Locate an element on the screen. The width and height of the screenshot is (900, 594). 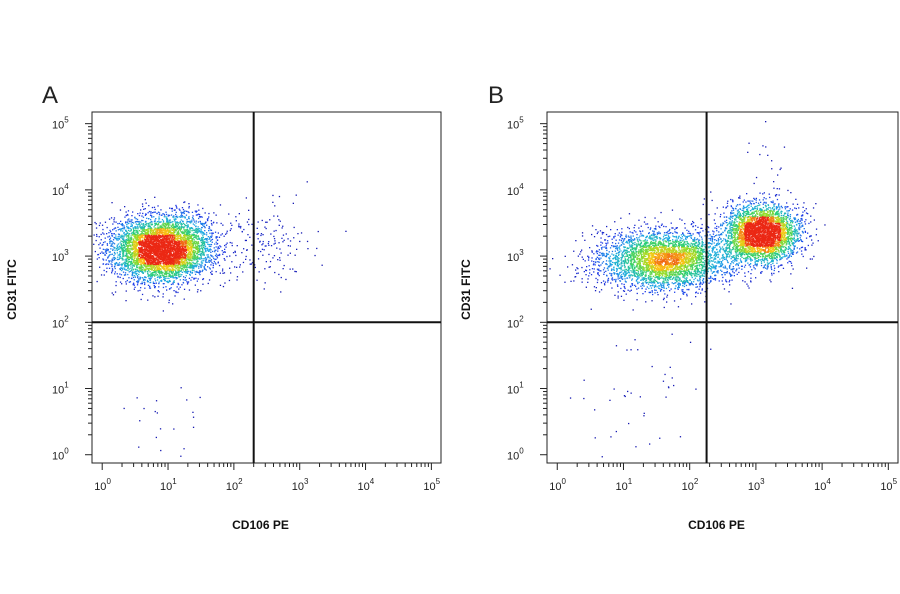
panel-label: B is located at coordinates (496, 95).